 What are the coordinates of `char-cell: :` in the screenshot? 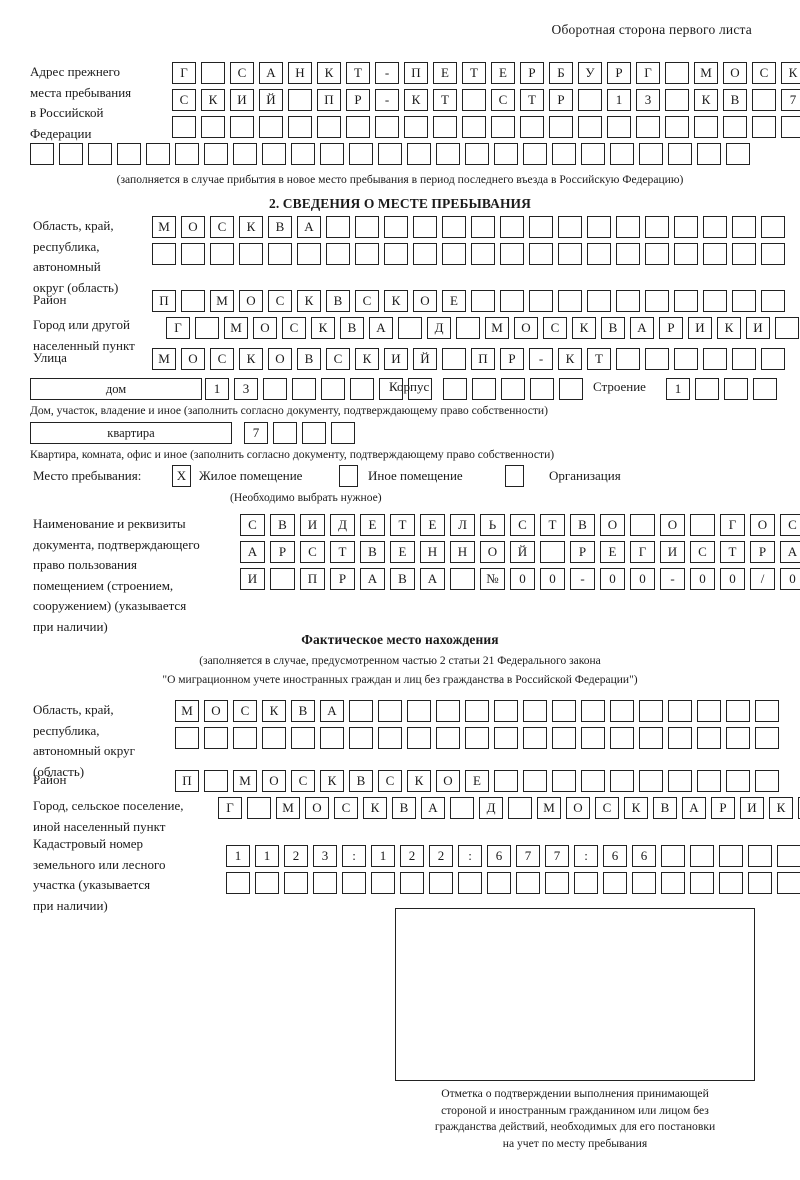 It's located at (470, 856).